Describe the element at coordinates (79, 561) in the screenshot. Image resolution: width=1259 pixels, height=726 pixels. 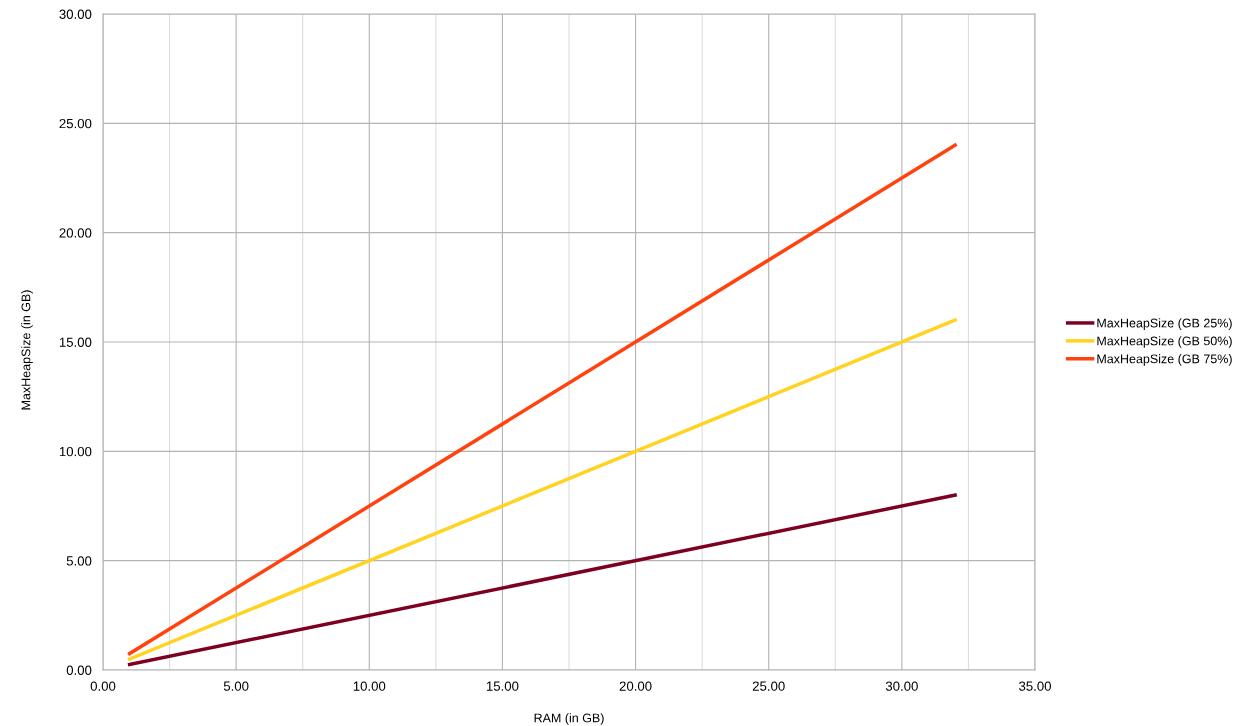
I see `y-tick-label: 5.00` at that location.